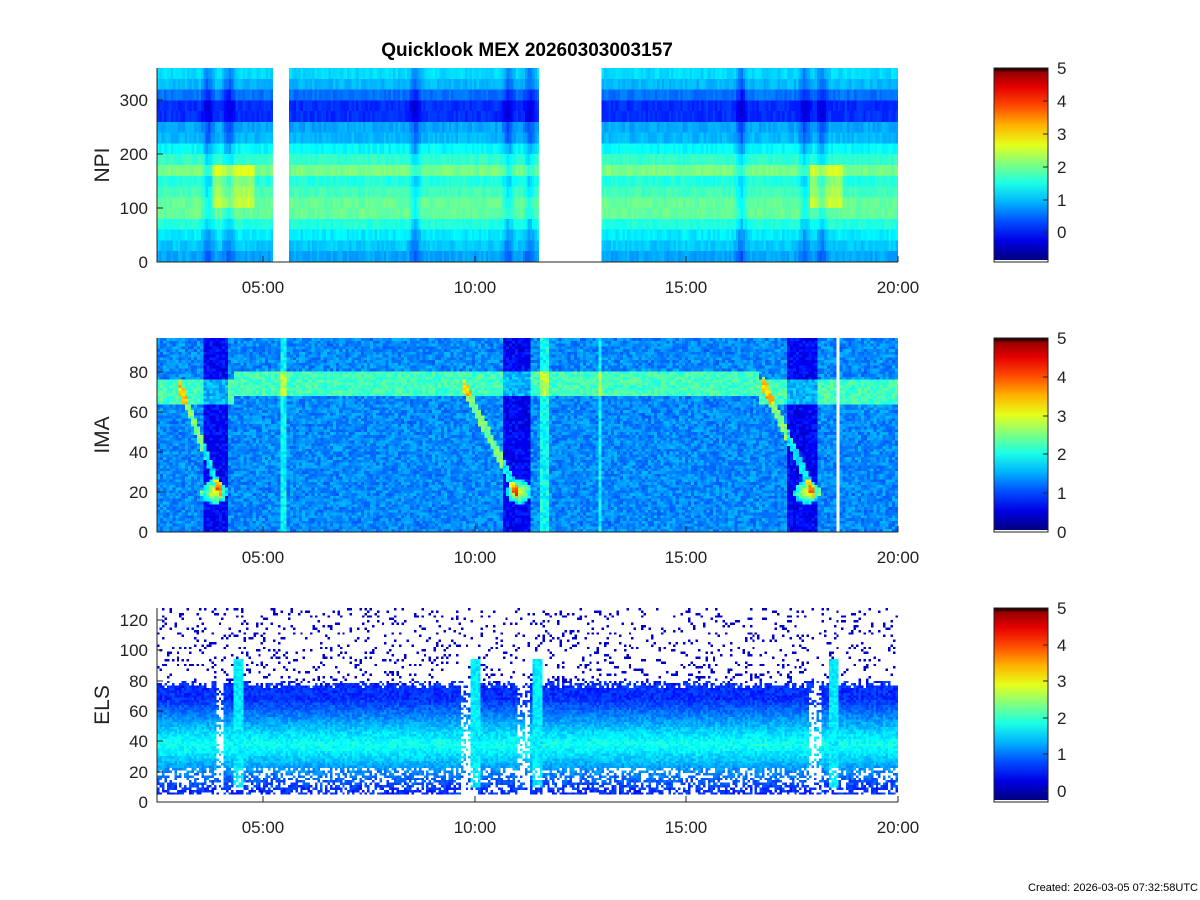  Describe the element at coordinates (686, 557) in the screenshot. I see `ima-xtick-label: 15:00` at that location.